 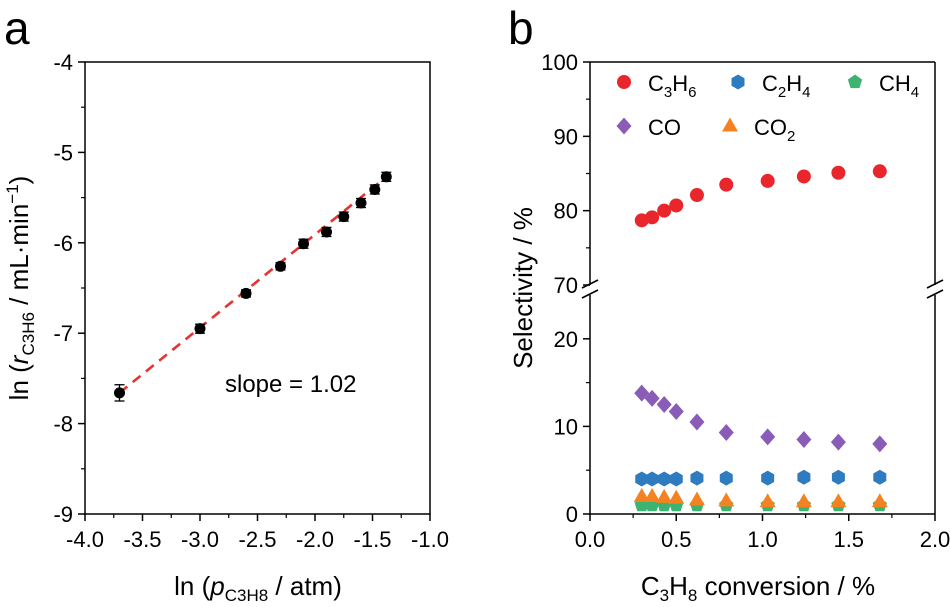 What do you see at coordinates (253, 284) in the screenshot?
I see `fit-line` at bounding box center [253, 284].